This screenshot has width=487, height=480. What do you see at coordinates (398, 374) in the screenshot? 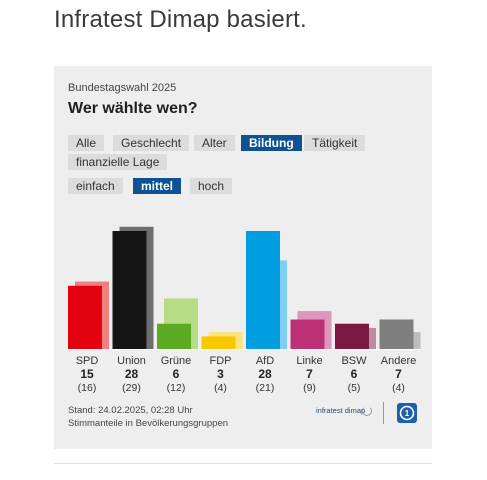
I see `value-current-andere: 7` at bounding box center [398, 374].